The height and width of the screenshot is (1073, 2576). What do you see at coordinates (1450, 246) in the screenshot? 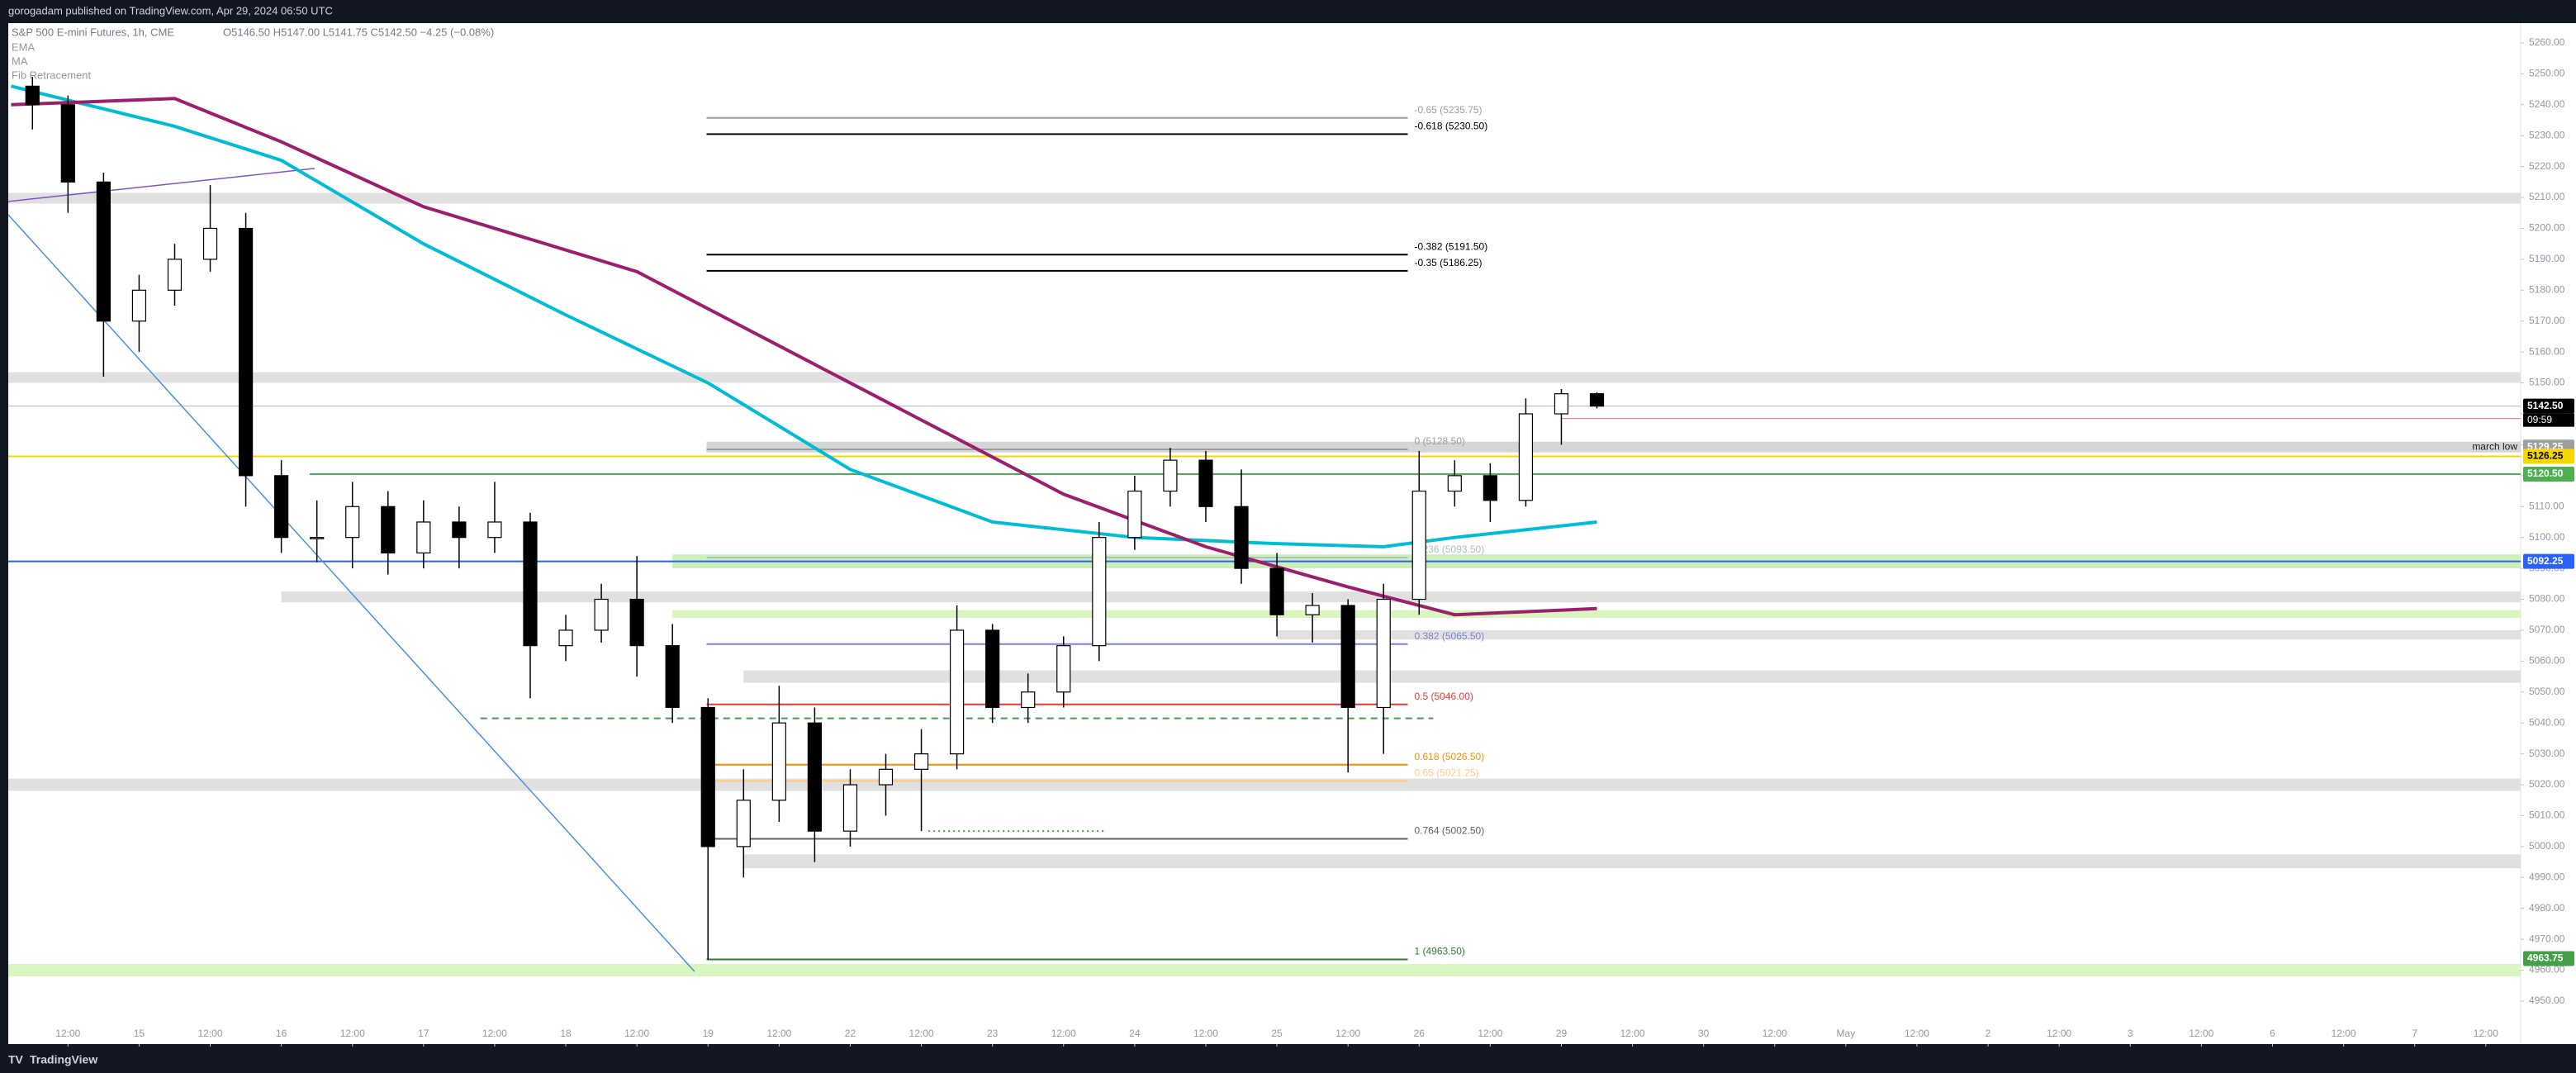
I see `fib-label: -0.382 (5191.50)` at bounding box center [1450, 246].